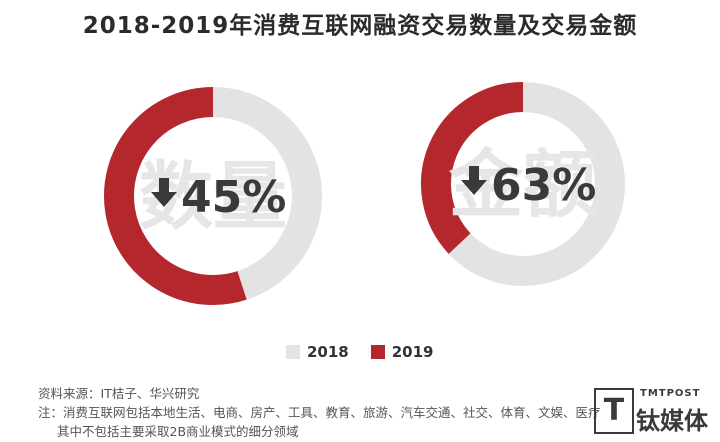 This screenshot has width=720, height=442. Describe the element at coordinates (233, 197) in the screenshot. I see `change-percent-quantity: 45%` at that location.